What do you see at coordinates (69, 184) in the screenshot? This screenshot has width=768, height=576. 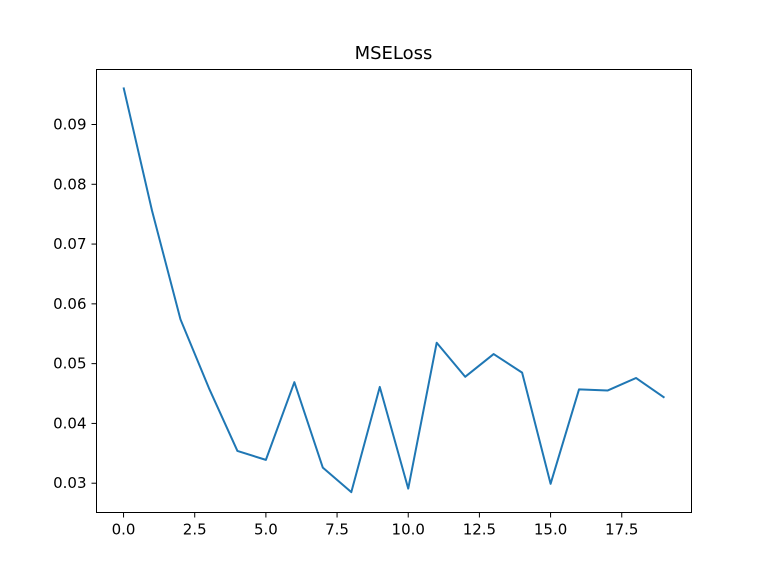 I see `y-tick-label: 0.08` at bounding box center [69, 184].